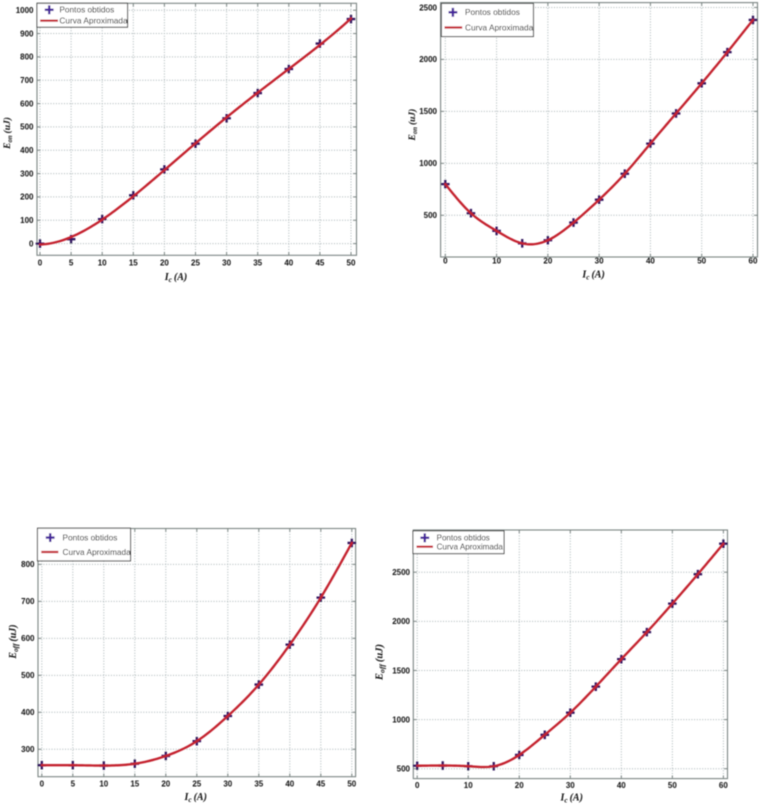  What do you see at coordinates (27, 33) in the screenshot?
I see `svg-text: 900` at bounding box center [27, 33].